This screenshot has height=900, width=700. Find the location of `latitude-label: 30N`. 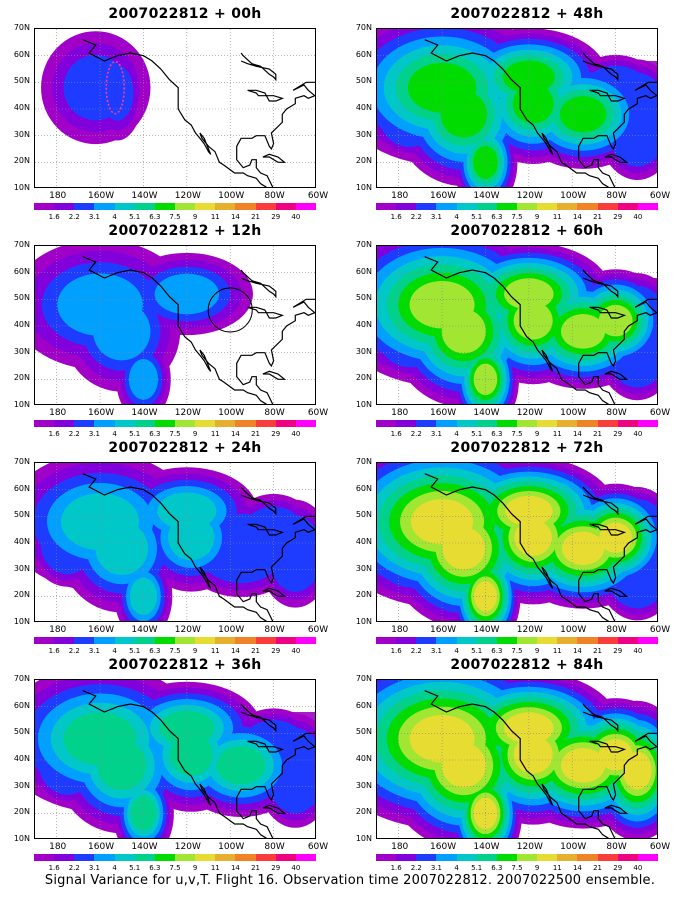

latitude-label: 30N is located at coordinates (21, 351).